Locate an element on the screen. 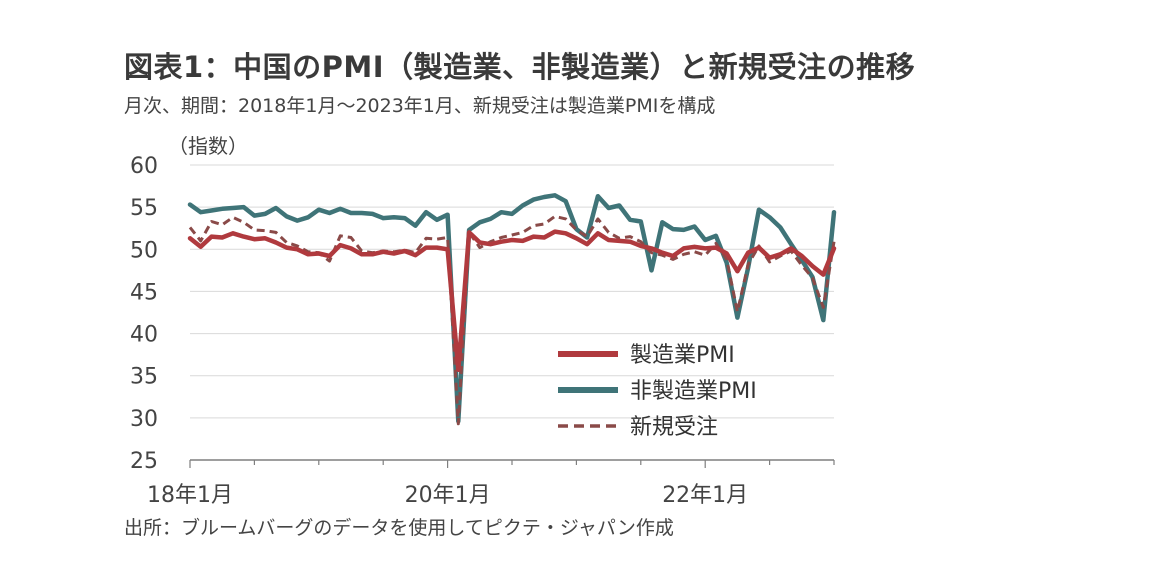 This screenshot has height=580, width=1152. y-tick-label: 45 is located at coordinates (144, 292).